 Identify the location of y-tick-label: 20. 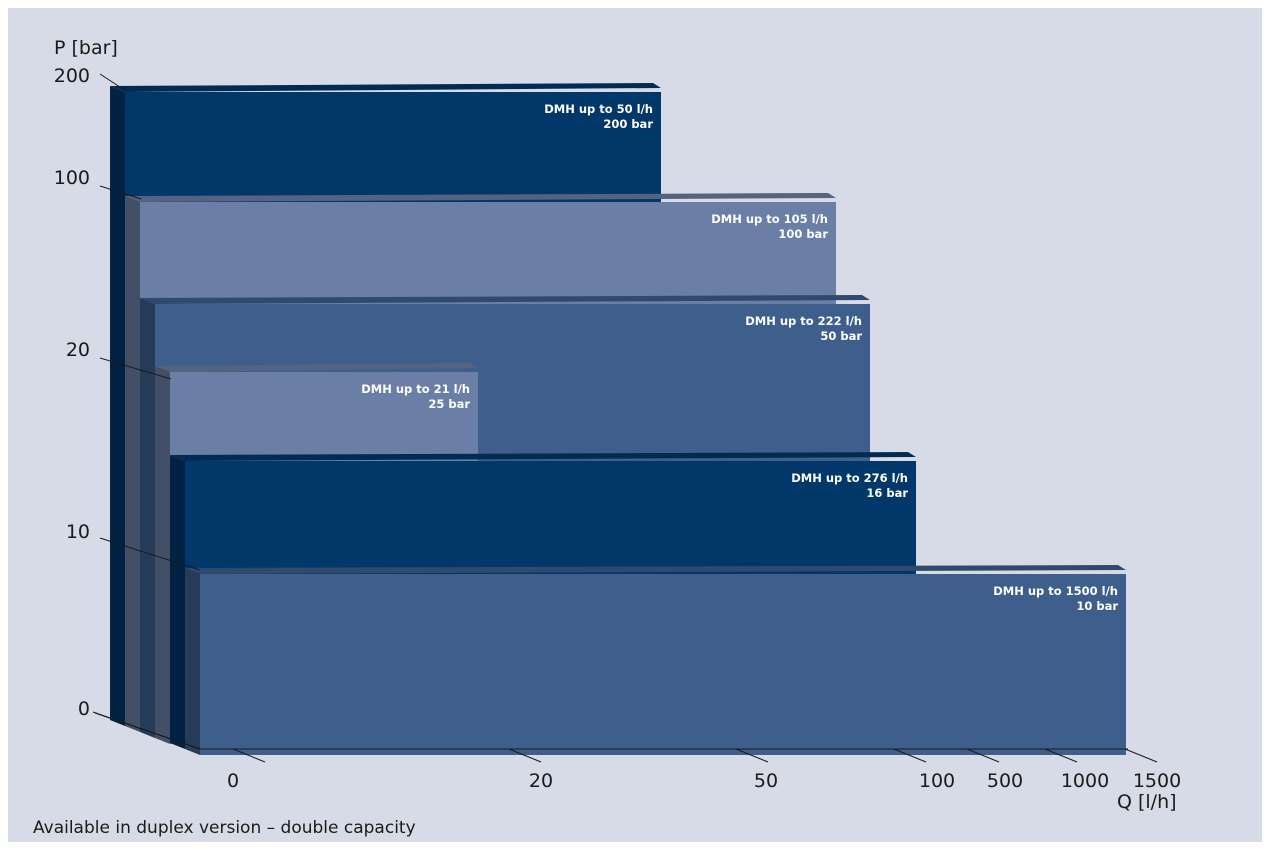
(78, 350).